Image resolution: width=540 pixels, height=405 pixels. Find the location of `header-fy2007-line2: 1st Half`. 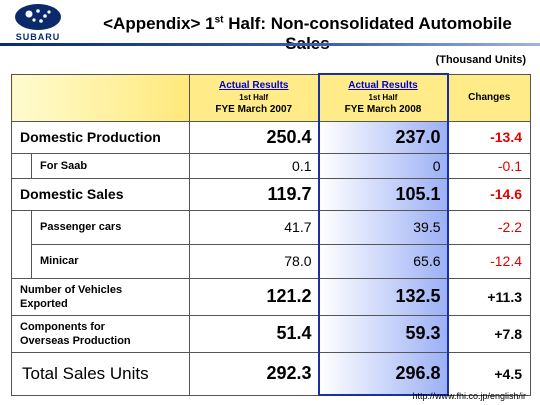

header-fy2007-line2: 1st Half is located at coordinates (254, 97).